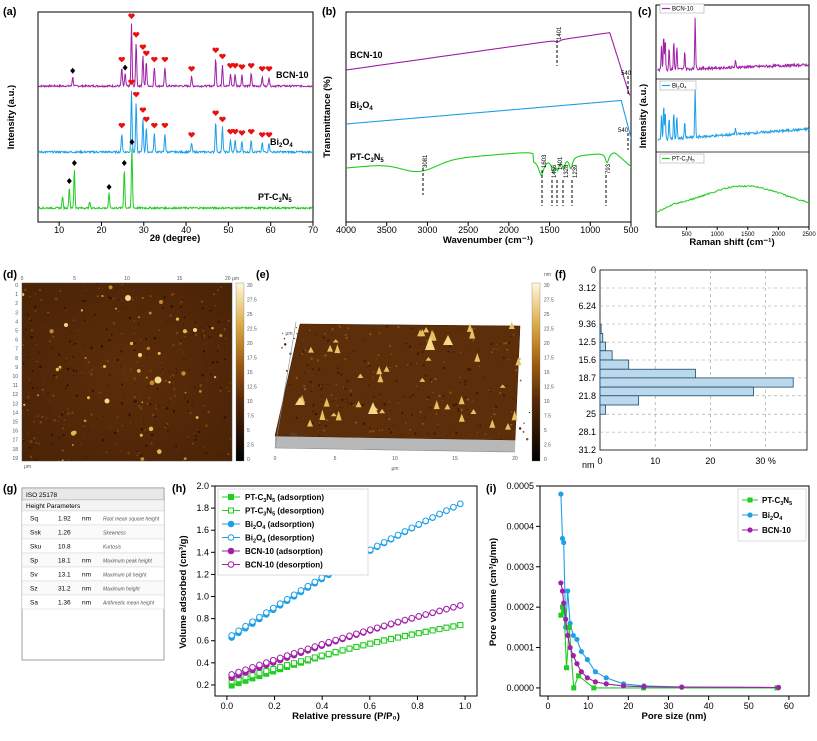  Describe the element at coordinates (36, 533) in the screenshot. I see `iso-param: Ssk` at that location.